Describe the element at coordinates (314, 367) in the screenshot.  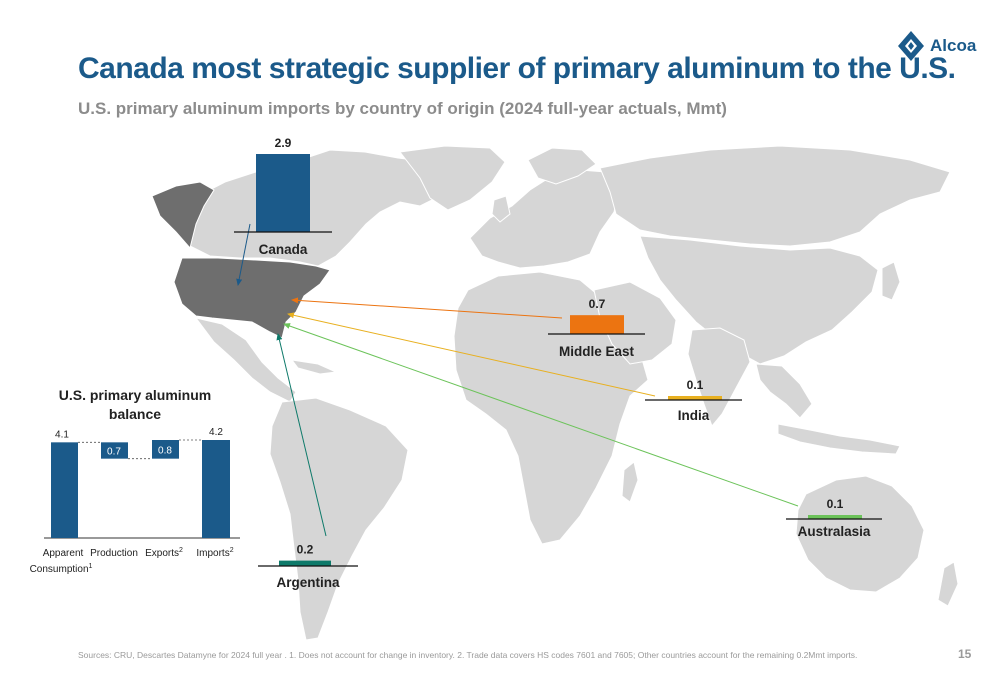
I see `map-caribbean` at that location.